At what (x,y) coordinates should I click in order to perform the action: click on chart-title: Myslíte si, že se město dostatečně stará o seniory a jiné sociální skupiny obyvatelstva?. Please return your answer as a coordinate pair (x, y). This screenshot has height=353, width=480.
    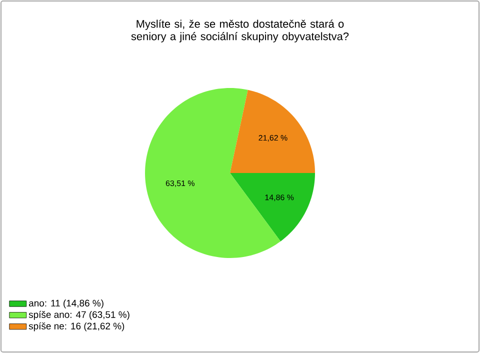
    Looking at the image, I should click on (240, 31).